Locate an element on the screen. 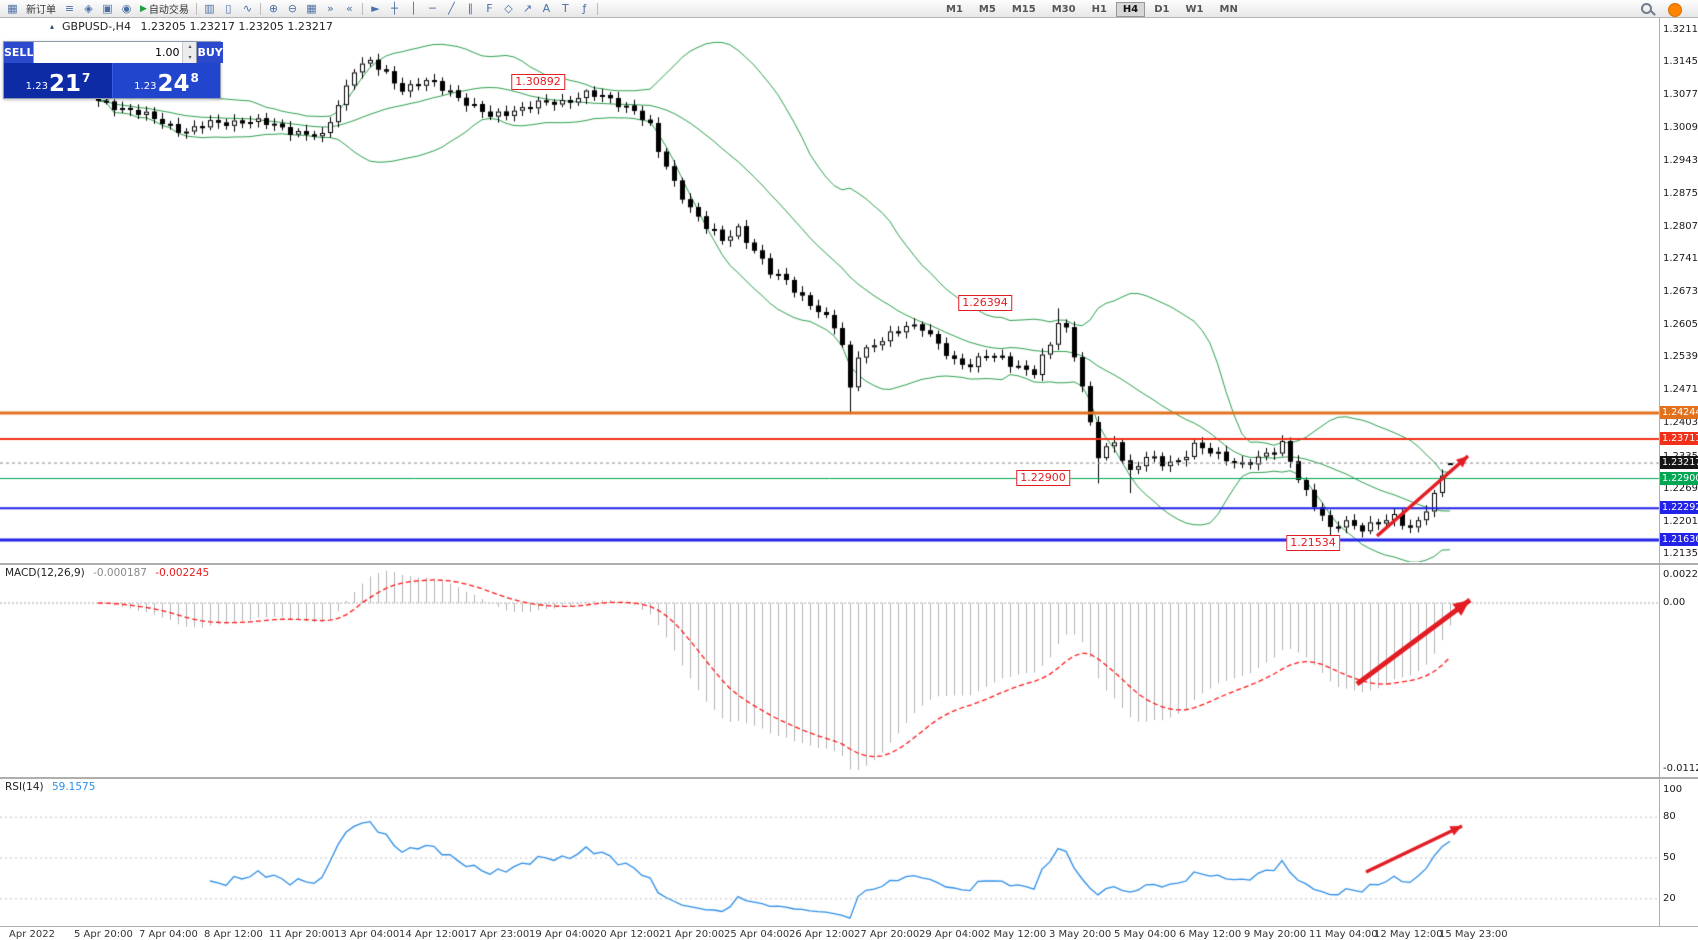 The image size is (1698, 940). rsi-indicator-label: RSI(14) 59.1575 is located at coordinates (50, 787).